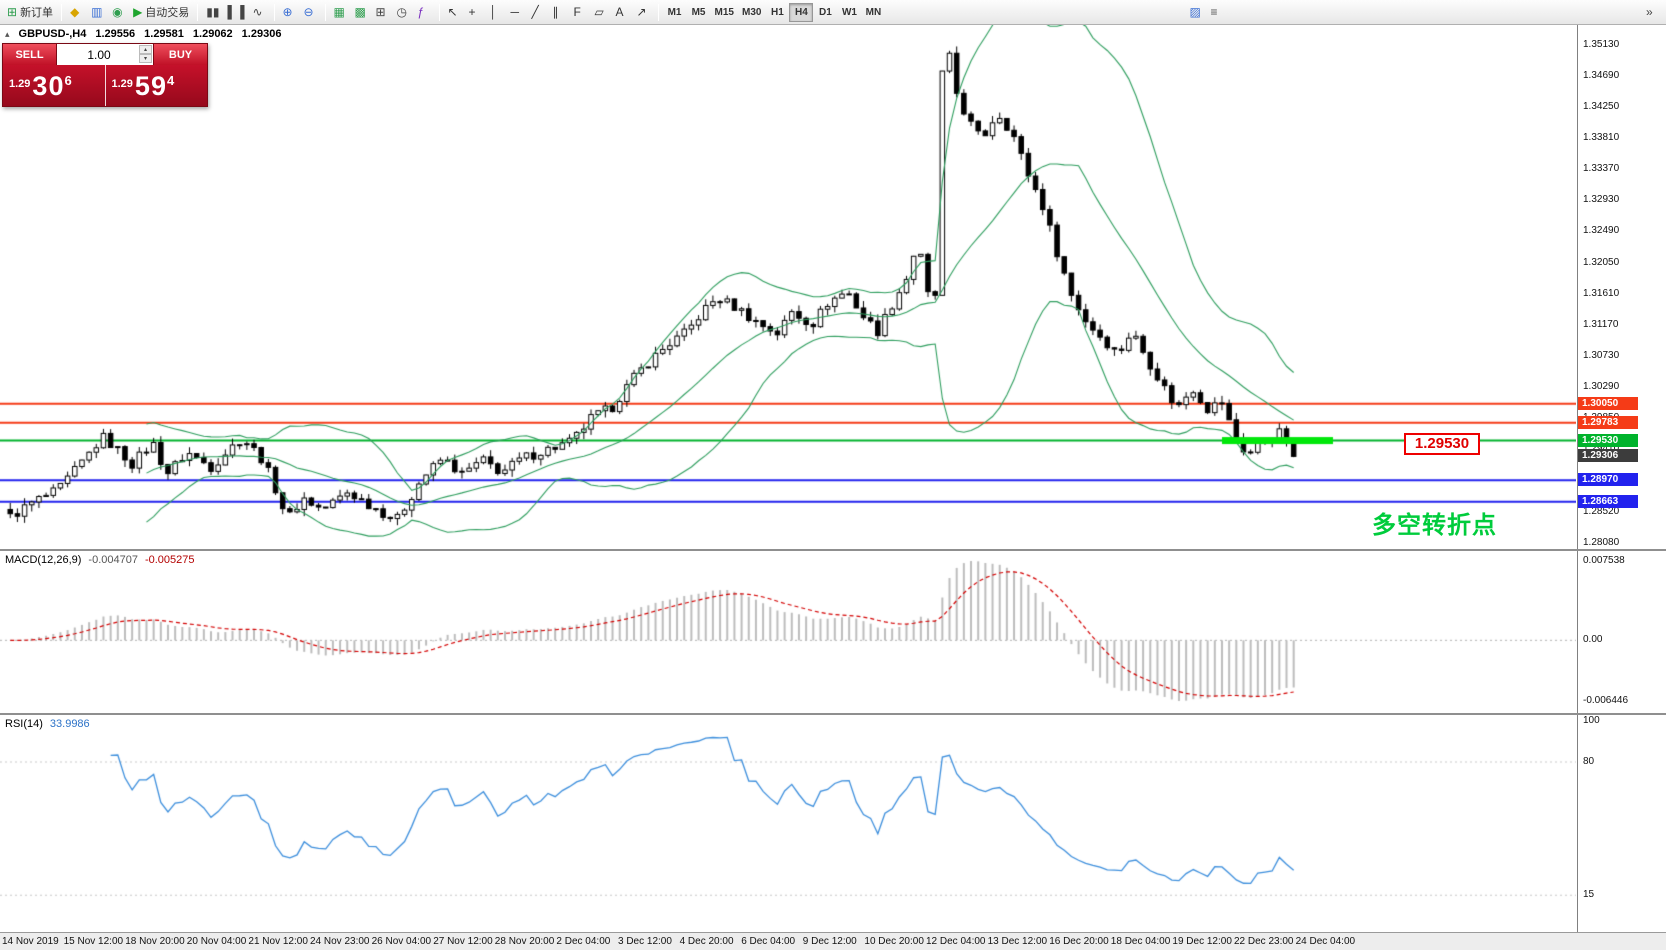 This screenshot has height=950, width=1666. I want to click on turning-point-text: 多空转折点, so click(1434, 525).